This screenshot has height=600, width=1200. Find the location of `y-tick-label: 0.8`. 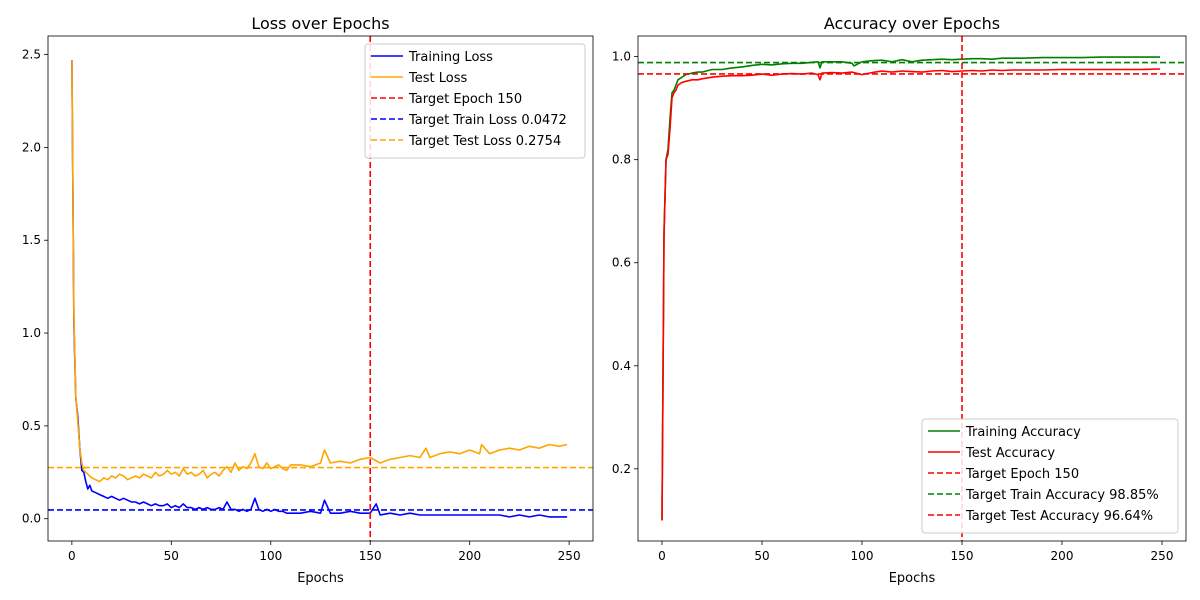

y-tick-label: 0.8 is located at coordinates (621, 160).